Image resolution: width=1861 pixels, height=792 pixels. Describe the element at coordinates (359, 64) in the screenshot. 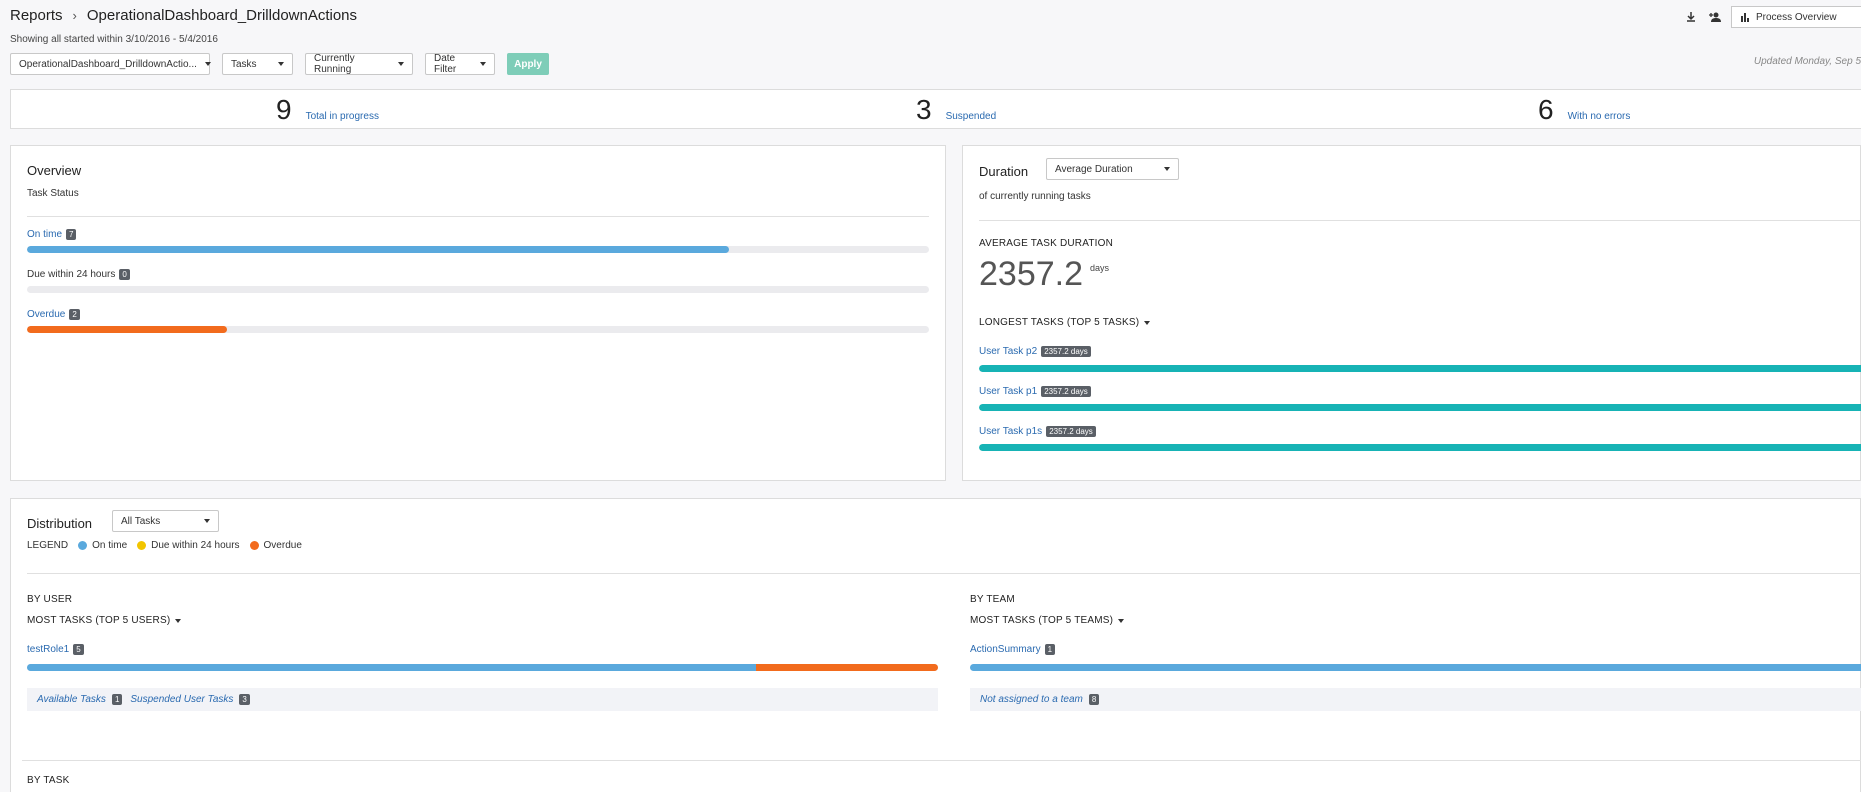

I see `state-select: Currently Running` at that location.